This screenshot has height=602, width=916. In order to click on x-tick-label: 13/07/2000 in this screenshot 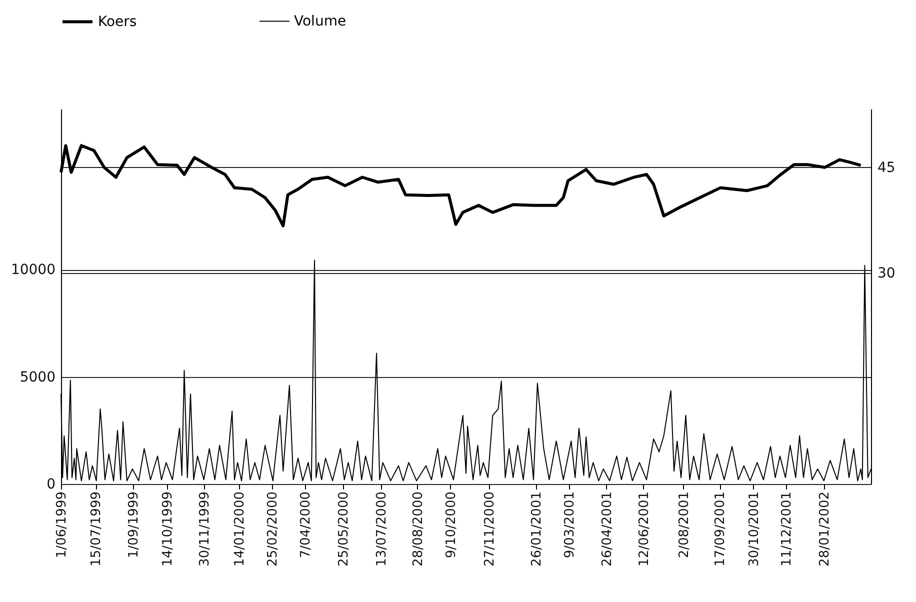, I will do `click(382, 529)`.